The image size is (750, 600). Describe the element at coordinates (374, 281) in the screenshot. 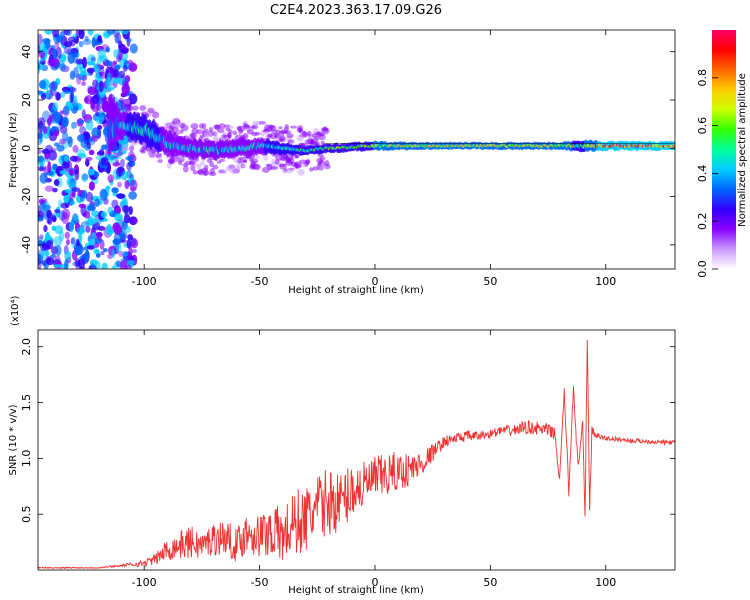

I see `spectrogram-x-tick-label: 0` at that location.